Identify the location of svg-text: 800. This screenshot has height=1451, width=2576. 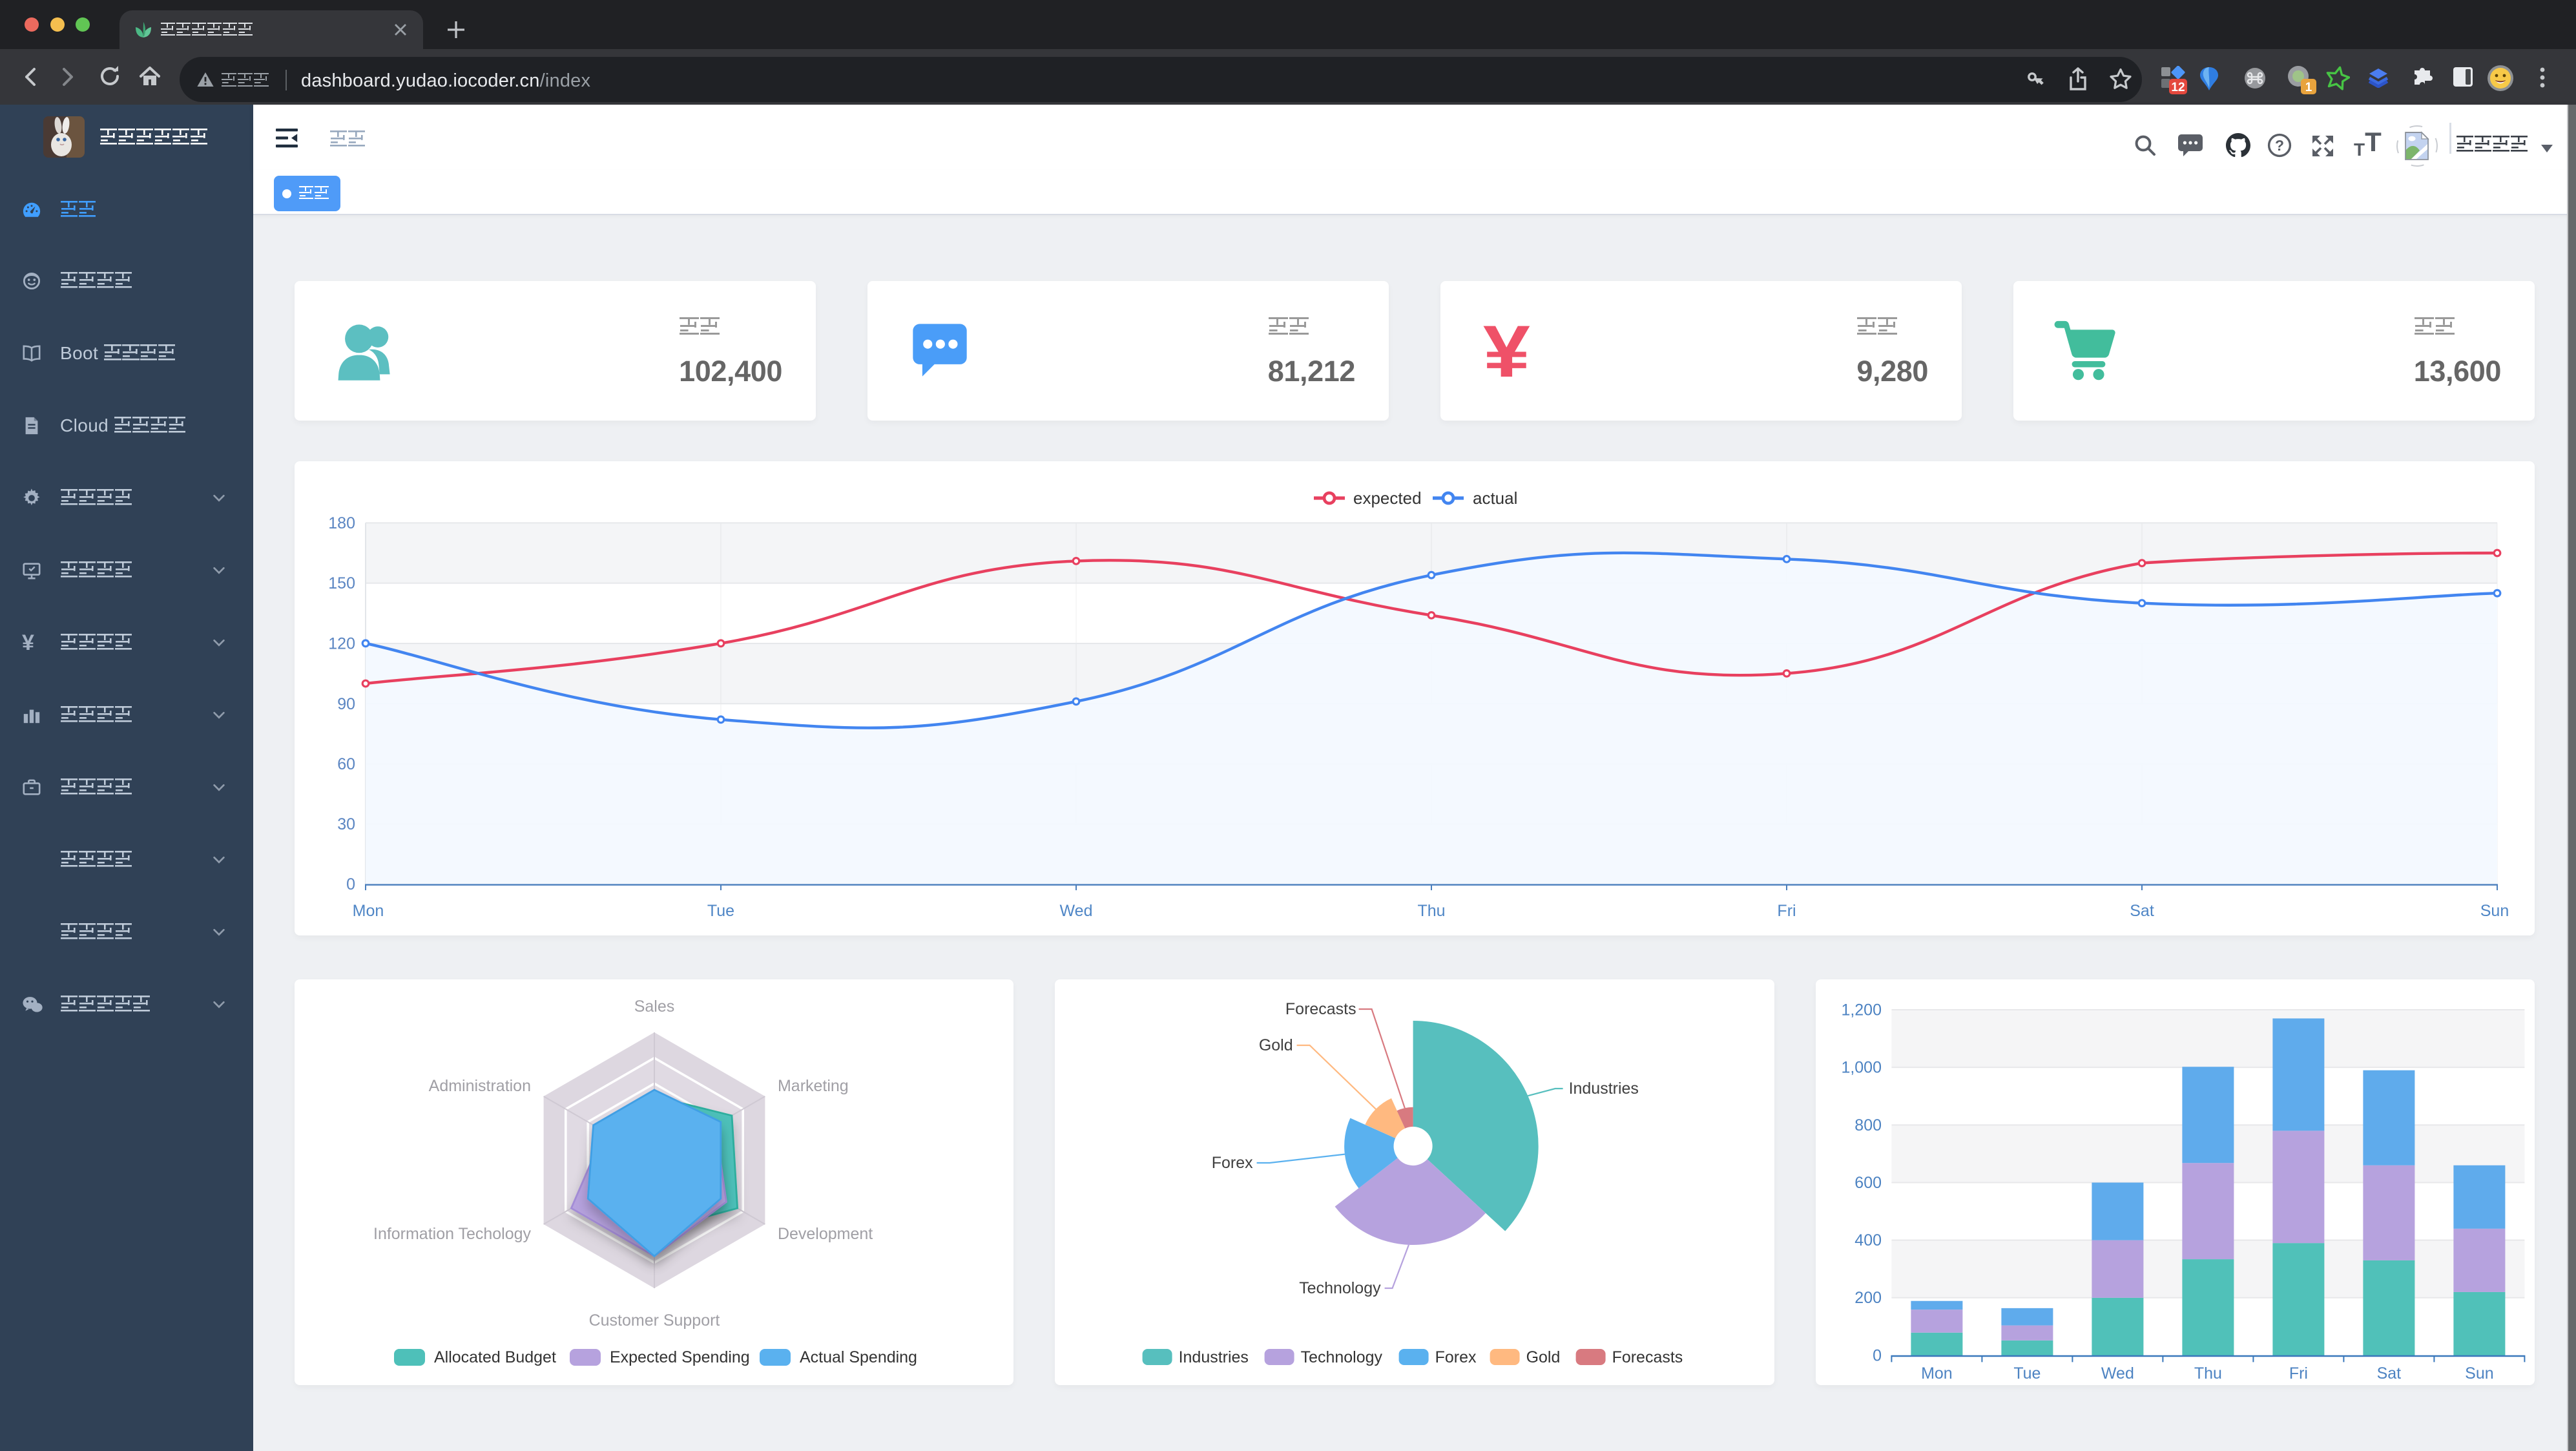
(1868, 1125).